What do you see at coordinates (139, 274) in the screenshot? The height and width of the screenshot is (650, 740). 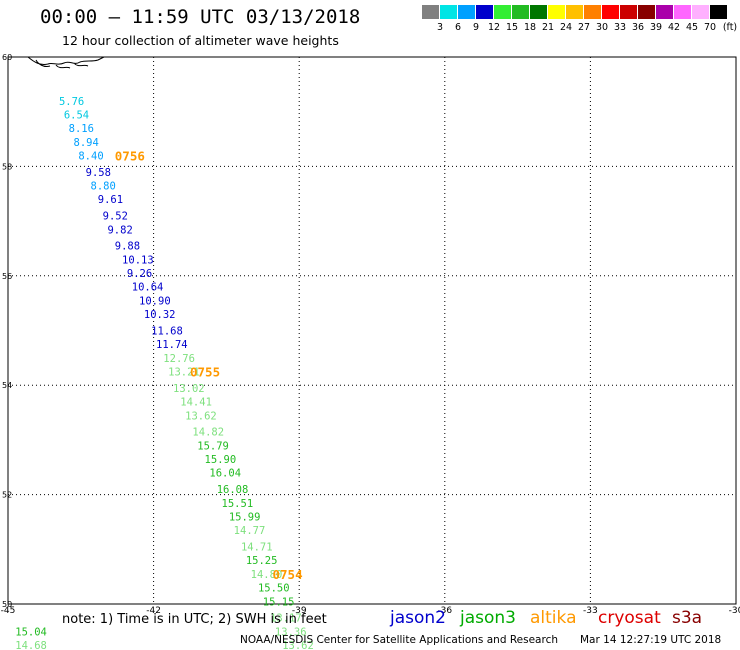 I see `wave-height-point: 9.26` at bounding box center [139, 274].